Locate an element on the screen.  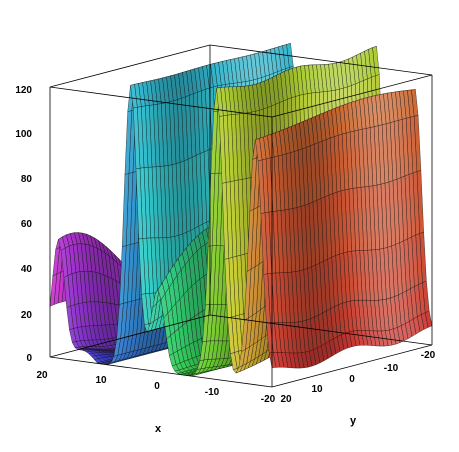
z-tick-label: 0 is located at coordinates (29, 358).